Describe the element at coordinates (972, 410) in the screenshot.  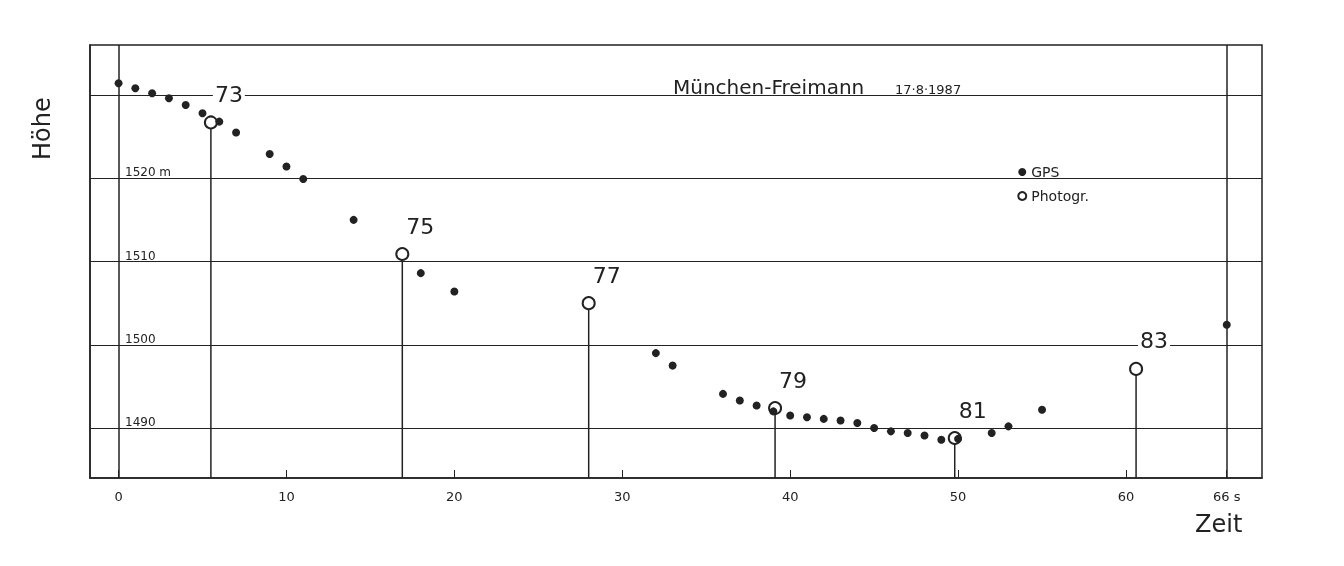
I see `annotation: 81` at that location.